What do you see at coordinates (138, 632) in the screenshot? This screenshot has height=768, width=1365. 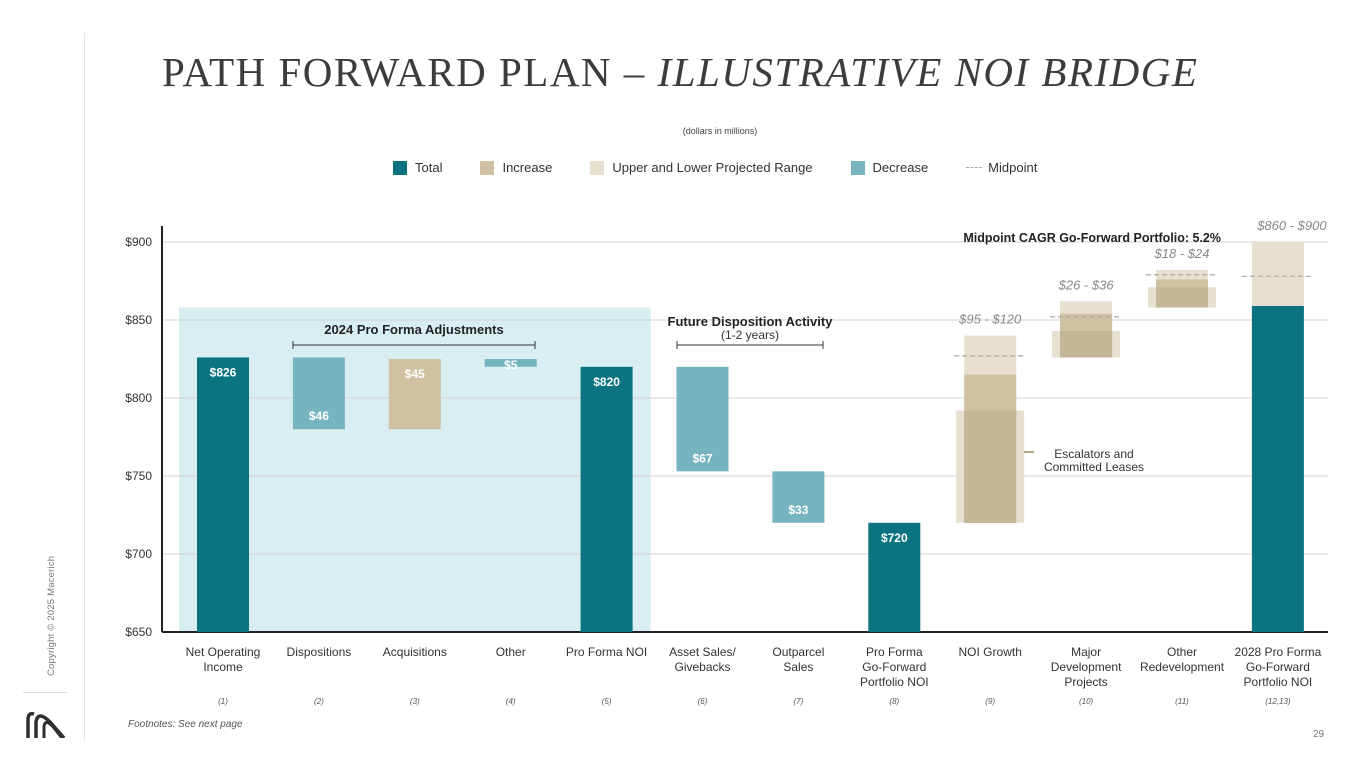 I see `y-tick-label: $650` at bounding box center [138, 632].